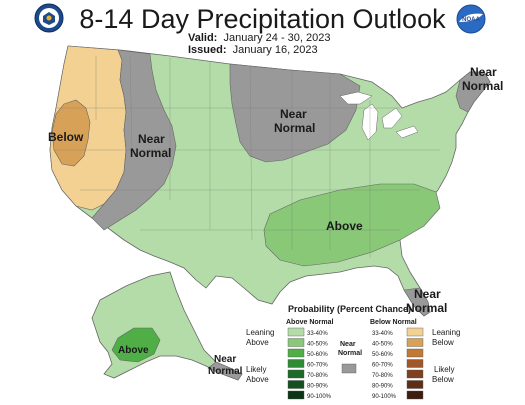 Image resolution: width=525 pixels, height=405 pixels. What do you see at coordinates (49, 18) in the screenshot?
I see `doc-seal-icon` at bounding box center [49, 18].